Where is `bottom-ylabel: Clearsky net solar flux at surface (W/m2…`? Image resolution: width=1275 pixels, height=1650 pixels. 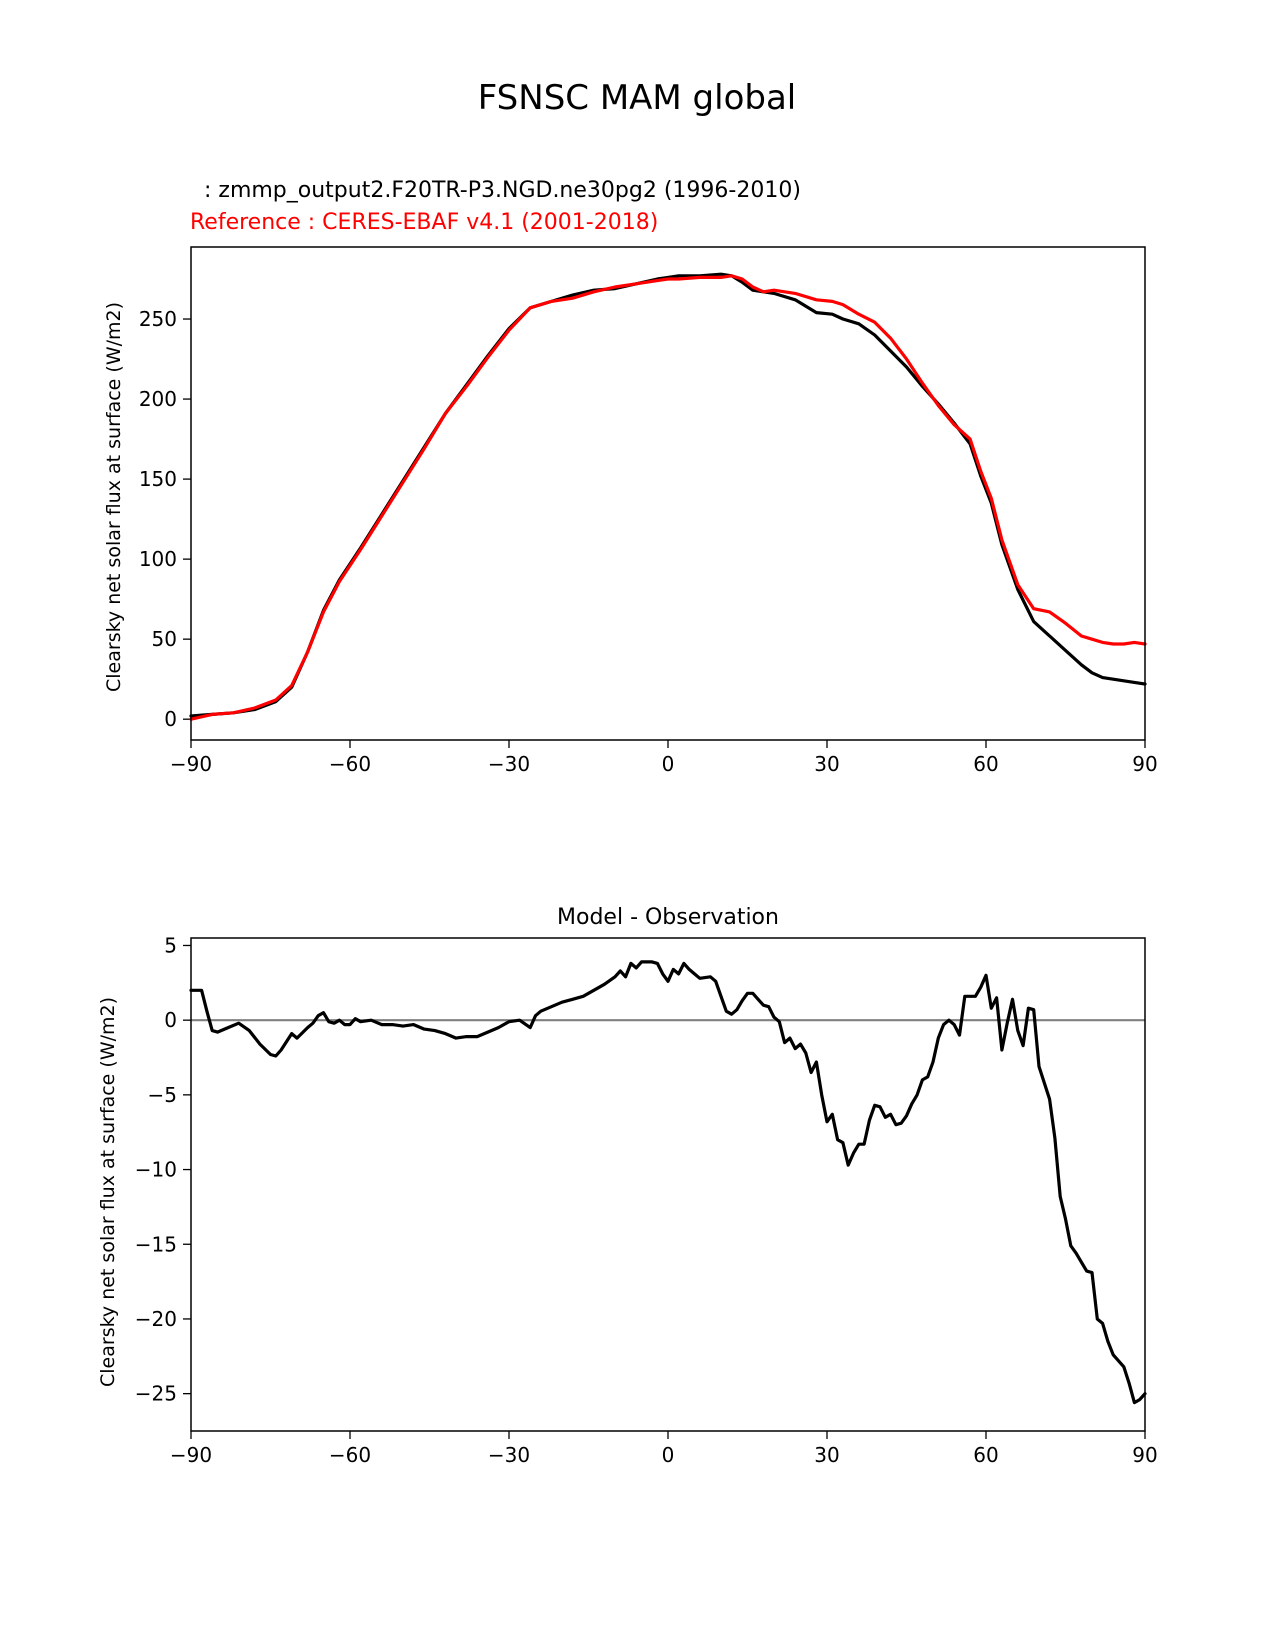 bottom-ylabel: Clearsky net solar flux at surface (W/m2… is located at coordinates (108, 1192).